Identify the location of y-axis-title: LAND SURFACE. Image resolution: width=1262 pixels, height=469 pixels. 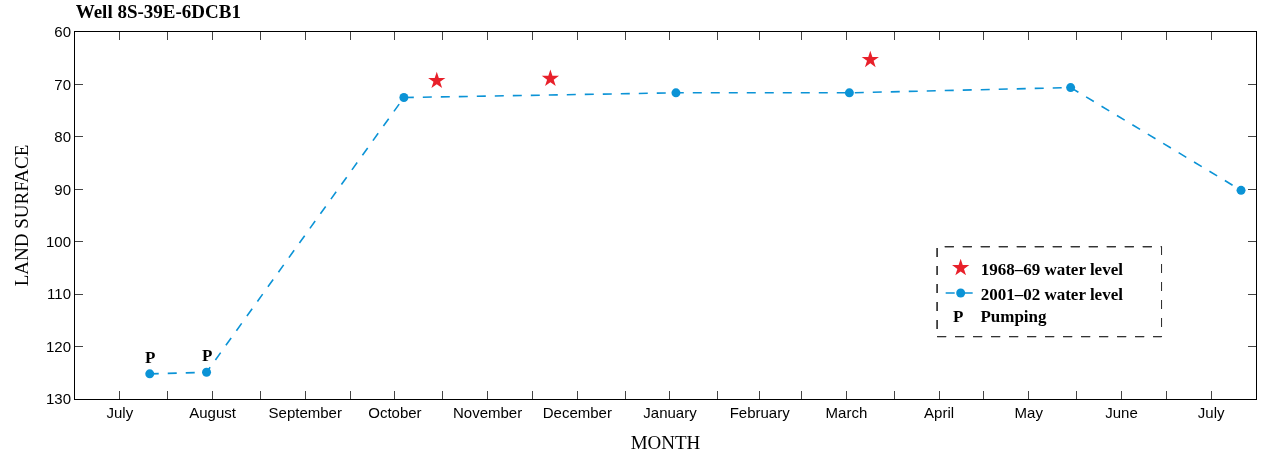
(21, 215).